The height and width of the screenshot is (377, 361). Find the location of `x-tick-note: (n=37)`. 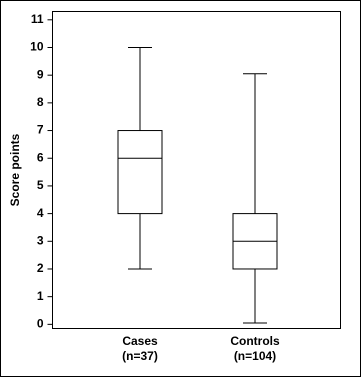

x-tick-note: (n=37) is located at coordinates (140, 356).